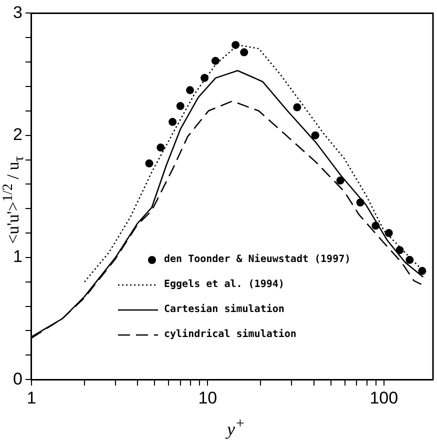  I want to click on legend-label: cylindrical simulation, so click(230, 334).